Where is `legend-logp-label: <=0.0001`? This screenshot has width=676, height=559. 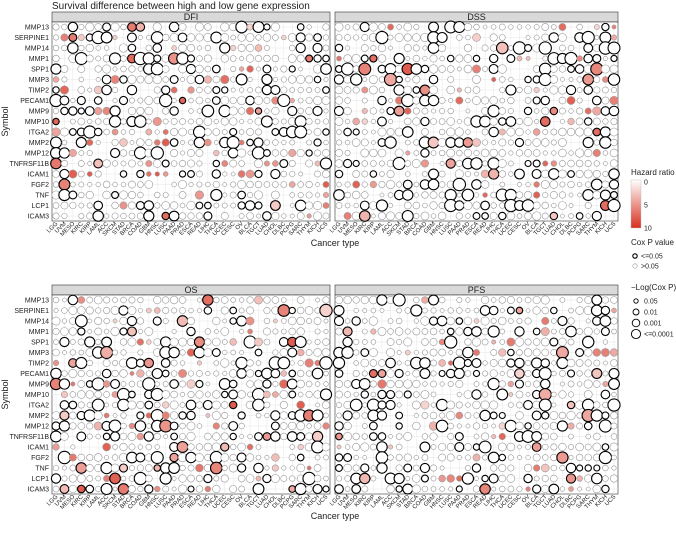
legend-logp-label: <=0.0001 is located at coordinates (659, 335).